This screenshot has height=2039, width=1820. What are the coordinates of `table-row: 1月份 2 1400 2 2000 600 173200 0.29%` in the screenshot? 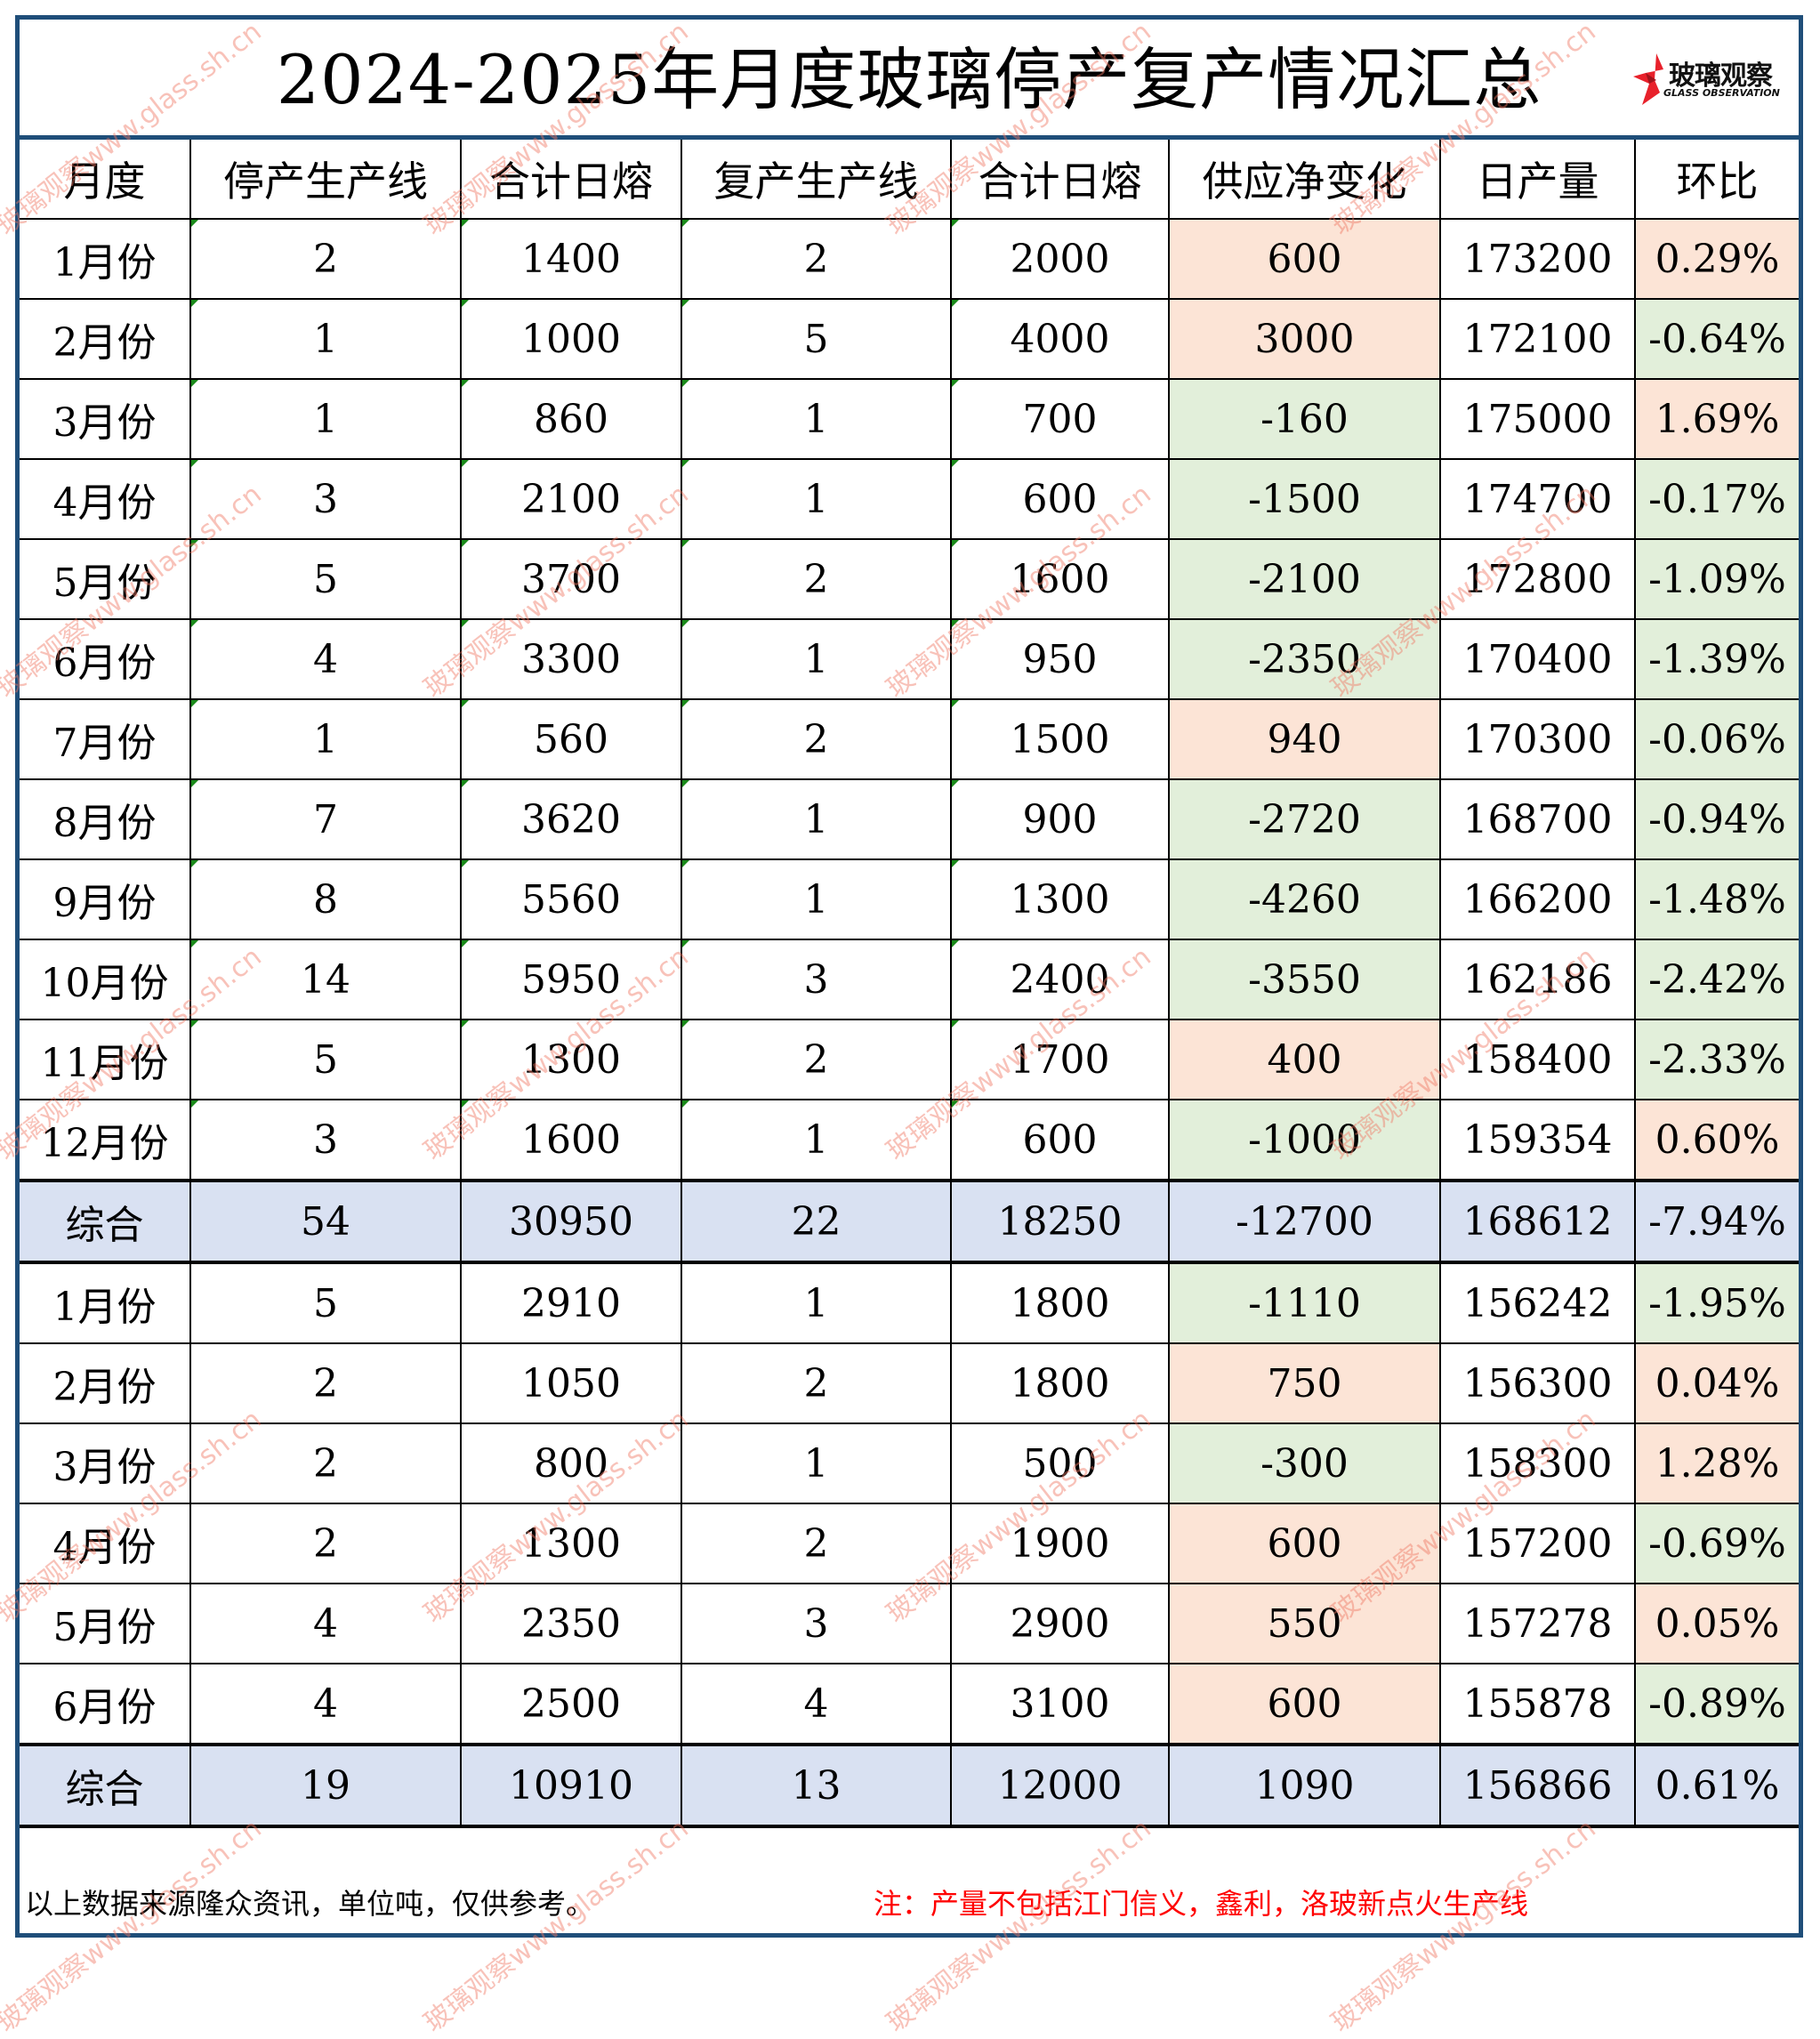 It's located at (909, 259).